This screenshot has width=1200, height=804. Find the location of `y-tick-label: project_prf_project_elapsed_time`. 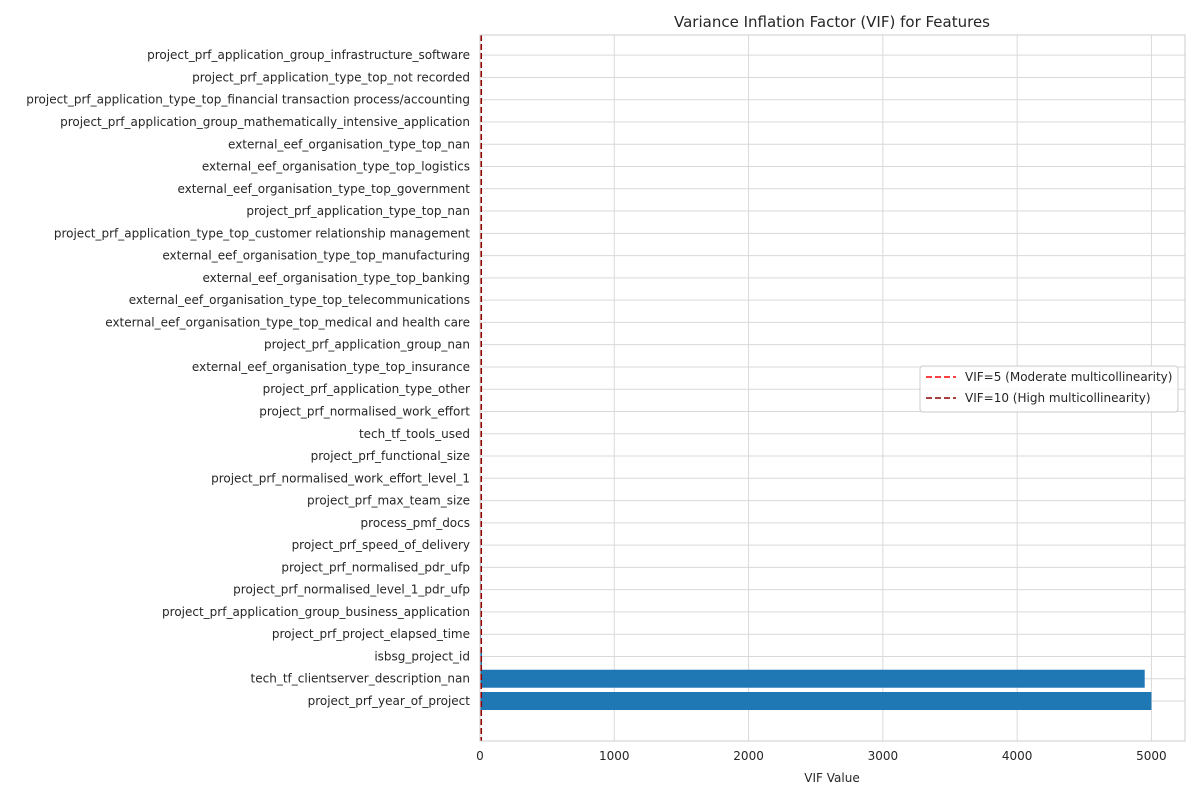

y-tick-label: project_prf_project_elapsed_time is located at coordinates (371, 634).